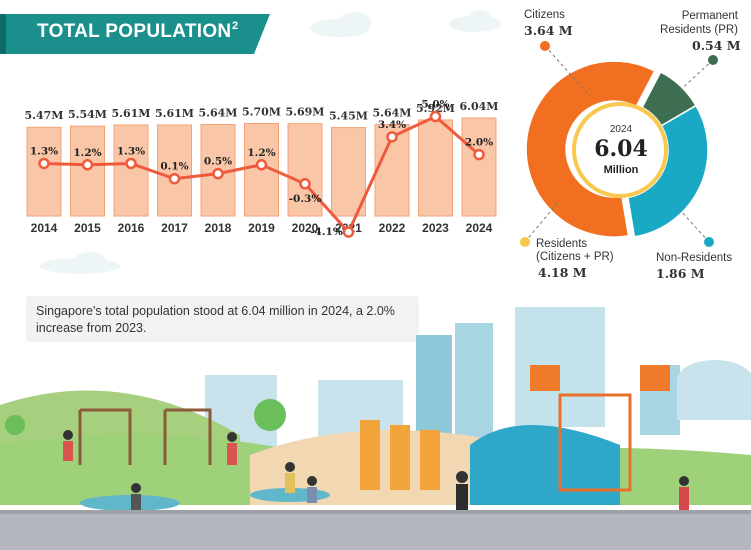  I want to click on bar-value-label: 5.45M, so click(348, 116).